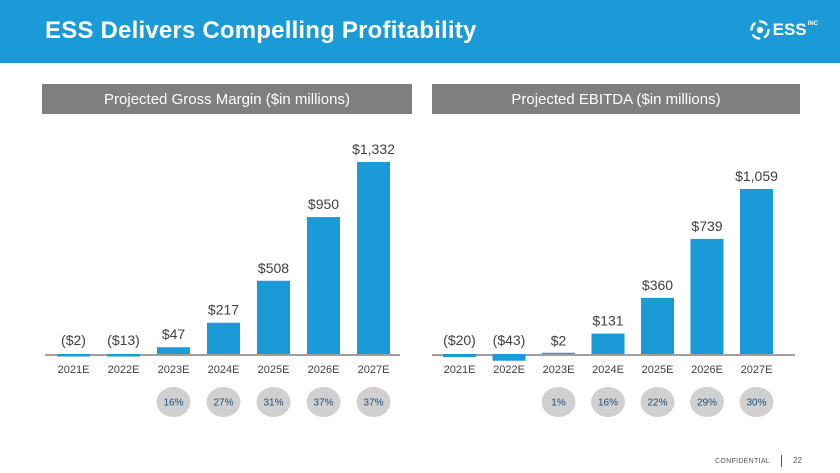  I want to click on gm-margin-pill-2025E, so click(273, 402).